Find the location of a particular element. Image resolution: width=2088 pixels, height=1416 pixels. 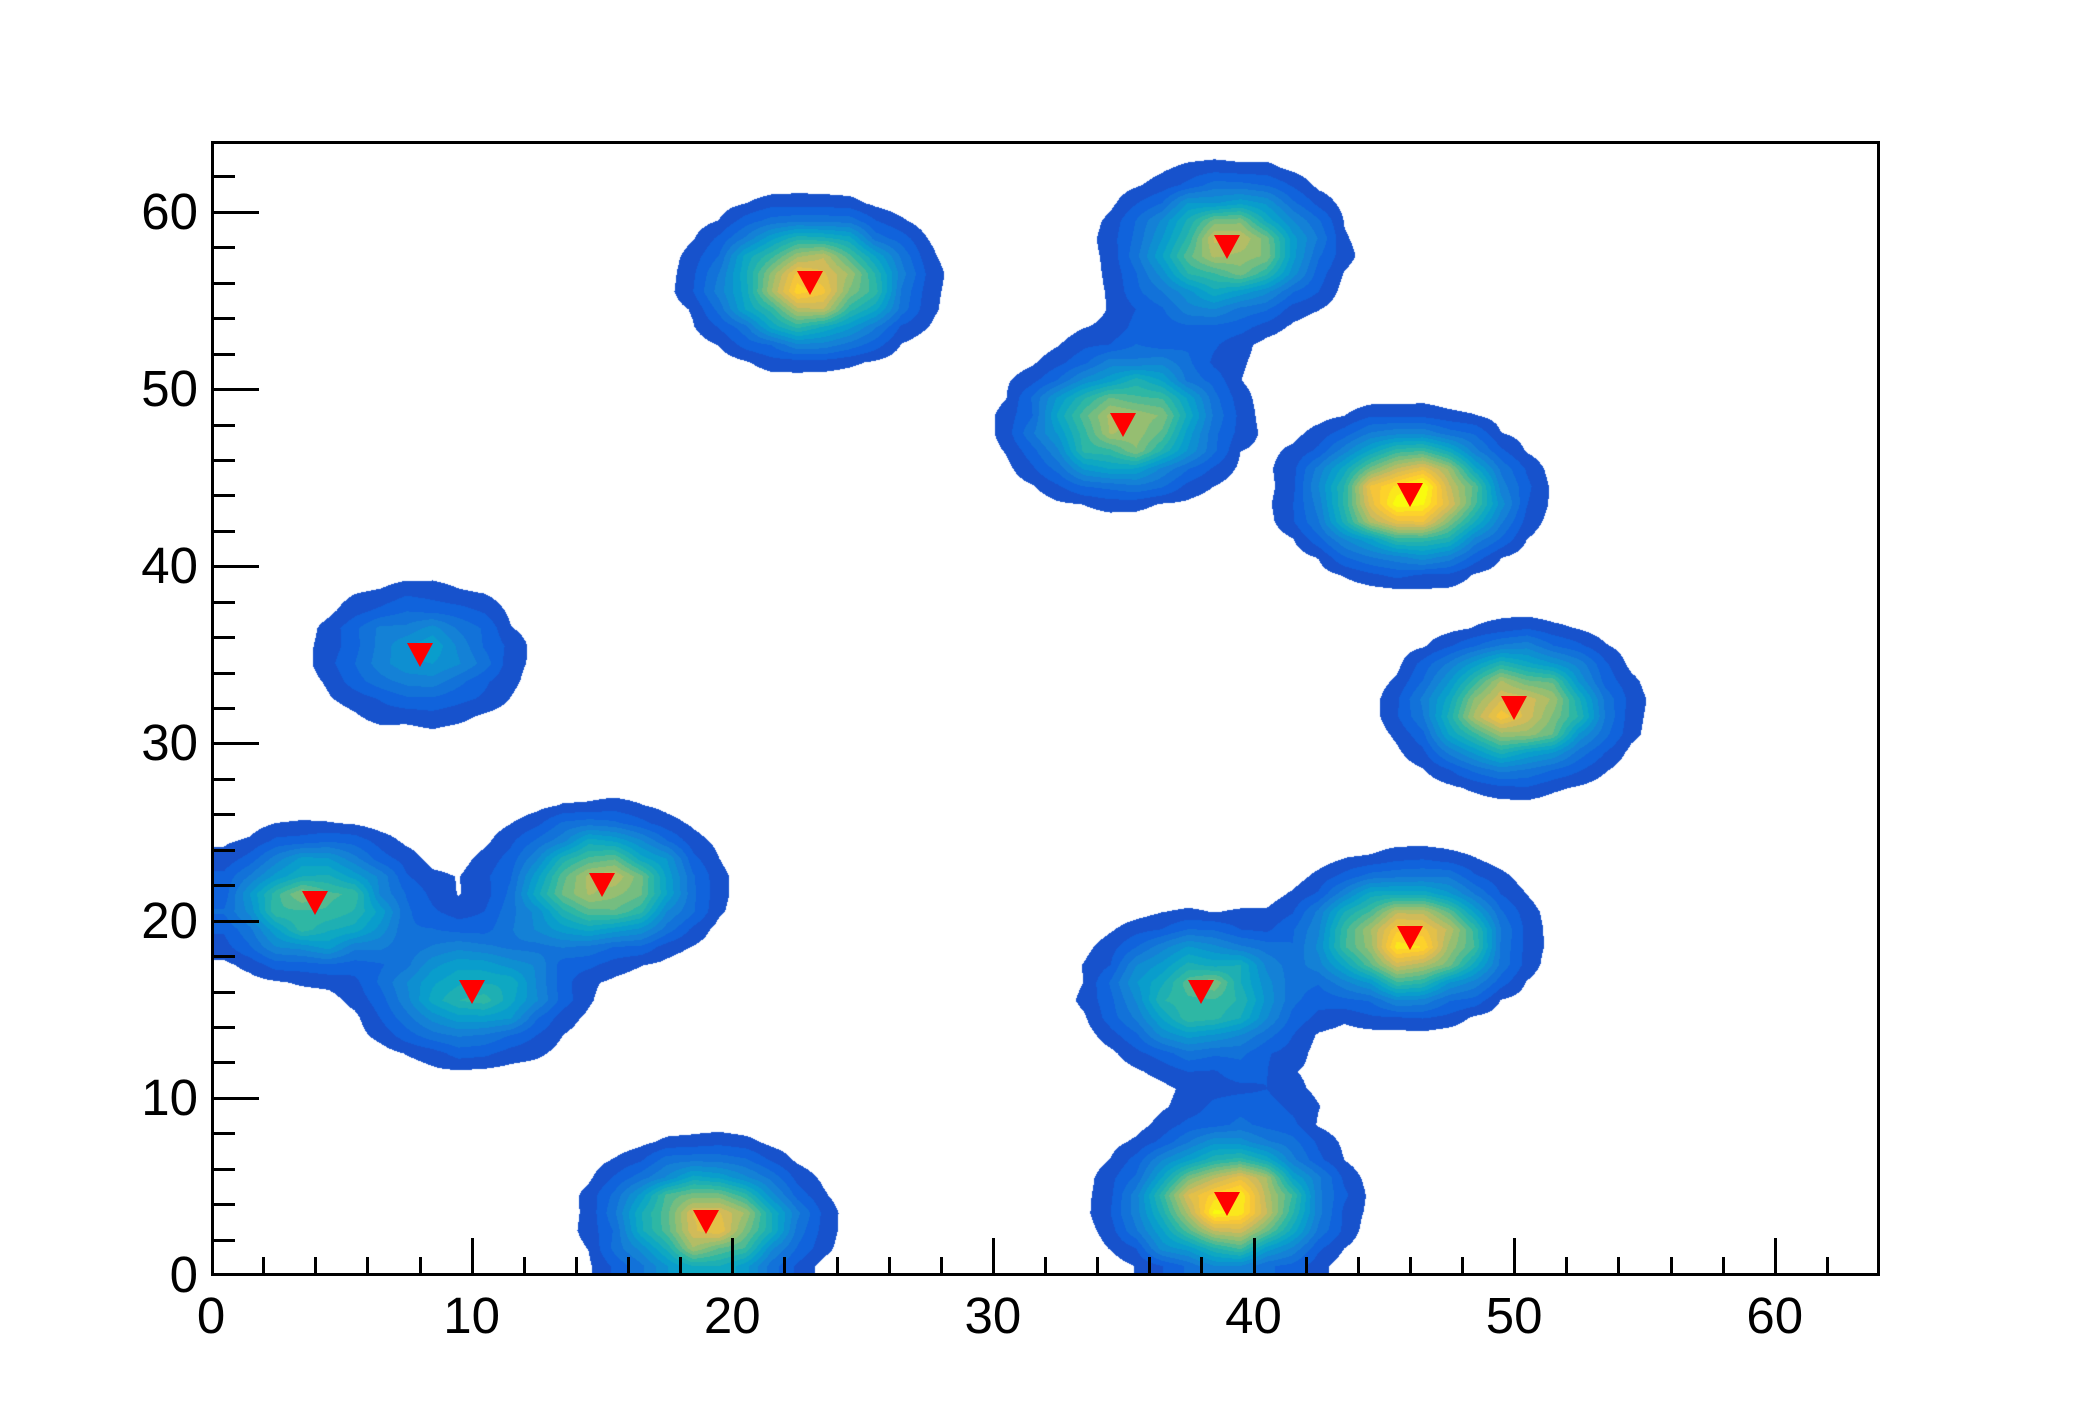

x-tick-label-40: 40 is located at coordinates (1253, 1315).